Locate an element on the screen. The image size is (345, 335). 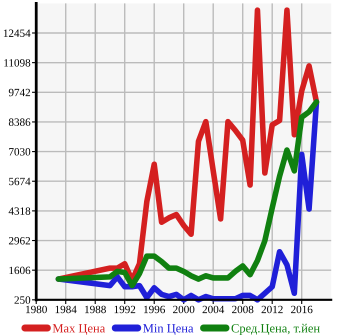
y-tick-label: 12454 is located at coordinates (17, 33).